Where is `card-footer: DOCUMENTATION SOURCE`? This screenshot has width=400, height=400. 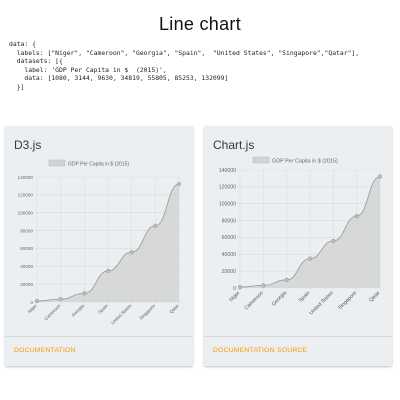 card-footer: DOCUMENTATION SOURCE is located at coordinates (298, 351).